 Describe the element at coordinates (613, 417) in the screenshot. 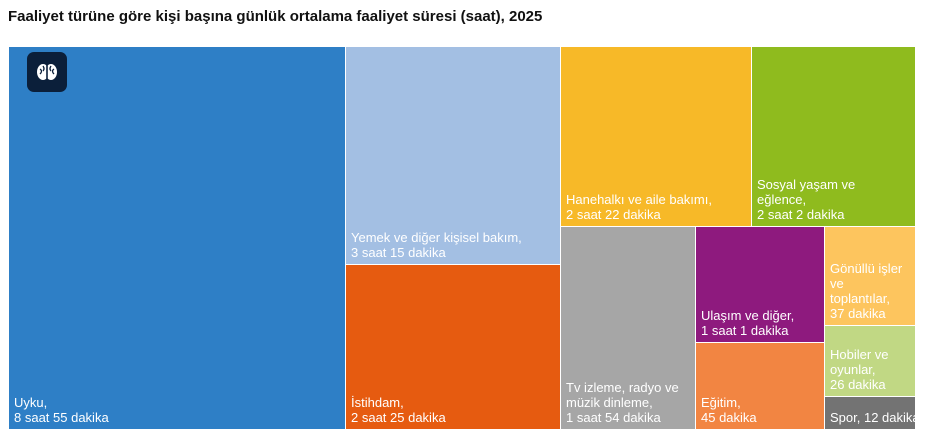

I see `tile-label: 1 saat 54 dakika` at that location.